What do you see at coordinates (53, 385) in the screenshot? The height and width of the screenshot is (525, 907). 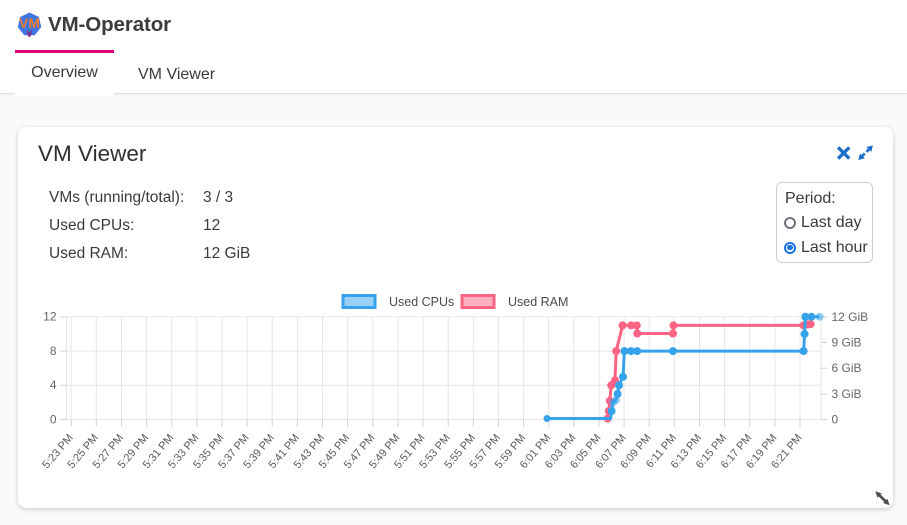 I see `svg-text: 4` at bounding box center [53, 385].